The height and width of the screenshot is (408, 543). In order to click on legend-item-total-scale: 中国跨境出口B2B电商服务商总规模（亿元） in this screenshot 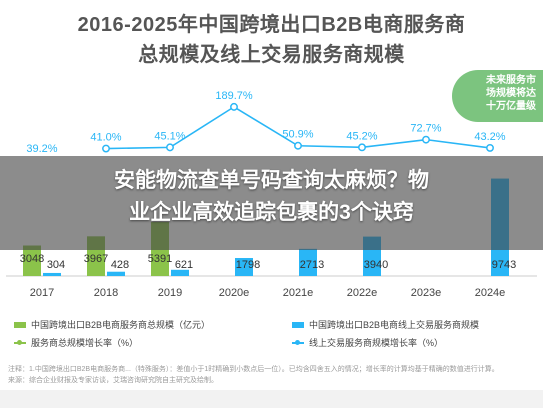, I will do `click(112, 324)`.